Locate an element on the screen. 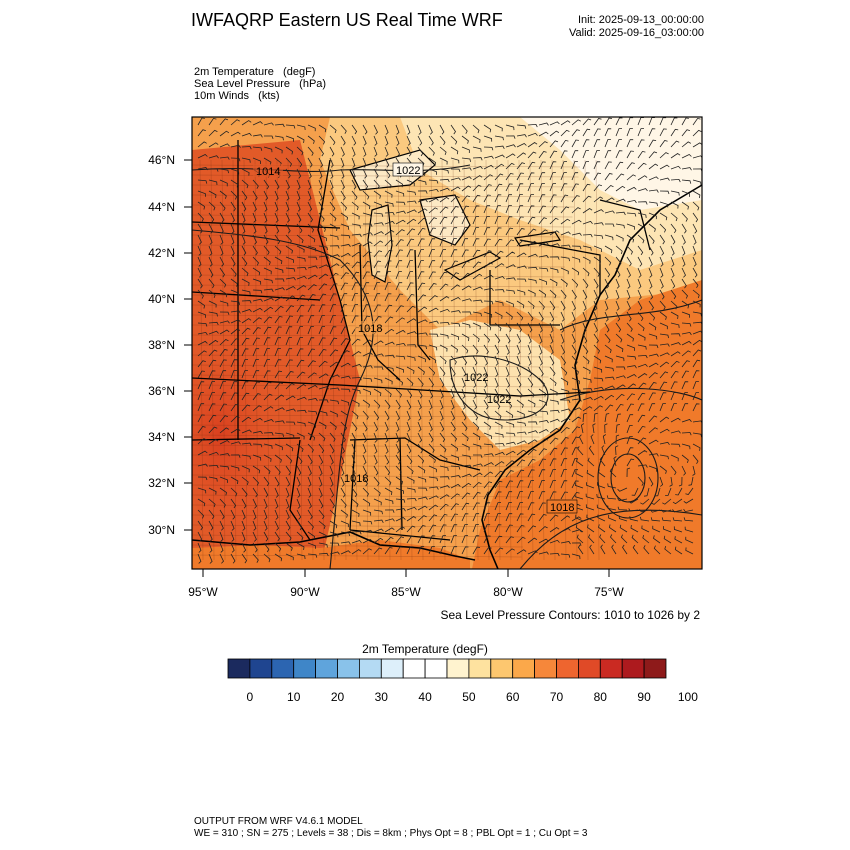  lon-label: 75°W is located at coordinates (609, 592).